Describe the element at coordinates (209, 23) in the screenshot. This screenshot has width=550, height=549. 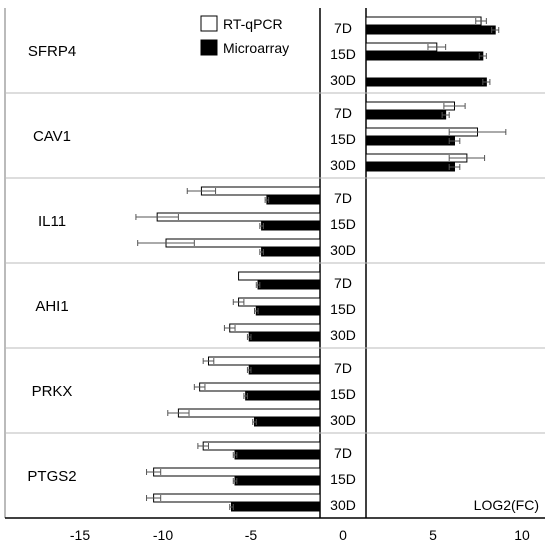
I see `legend-swatch-rtqpcr` at that location.